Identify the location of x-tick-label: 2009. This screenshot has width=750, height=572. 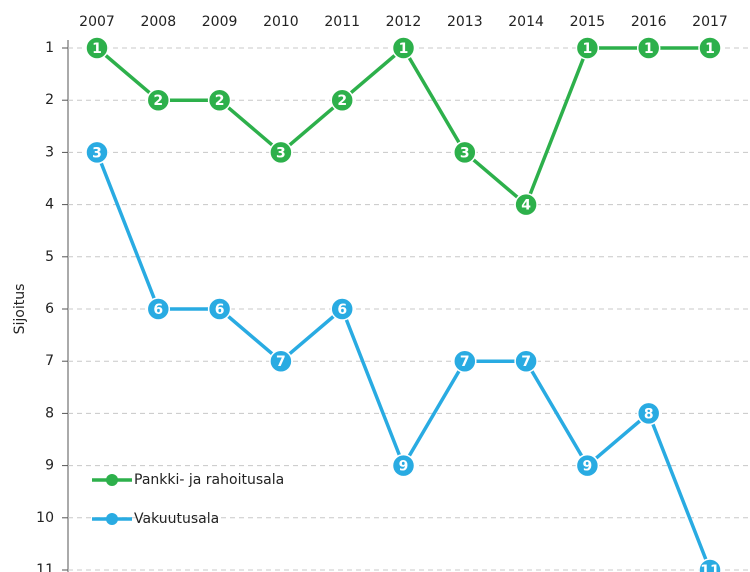
(220, 22).